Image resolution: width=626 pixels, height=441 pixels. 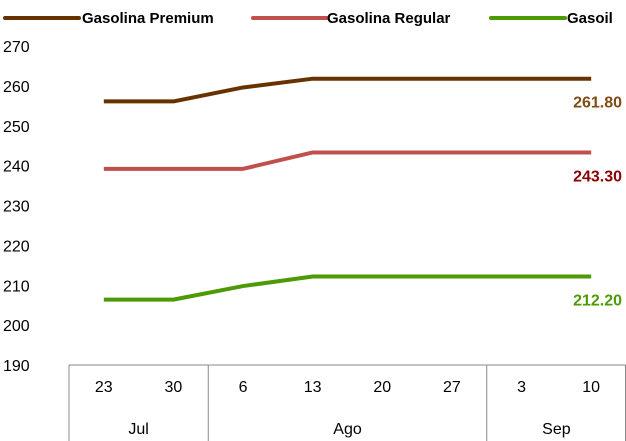 I want to click on series-line-gasolina-premium, so click(x=347, y=90).